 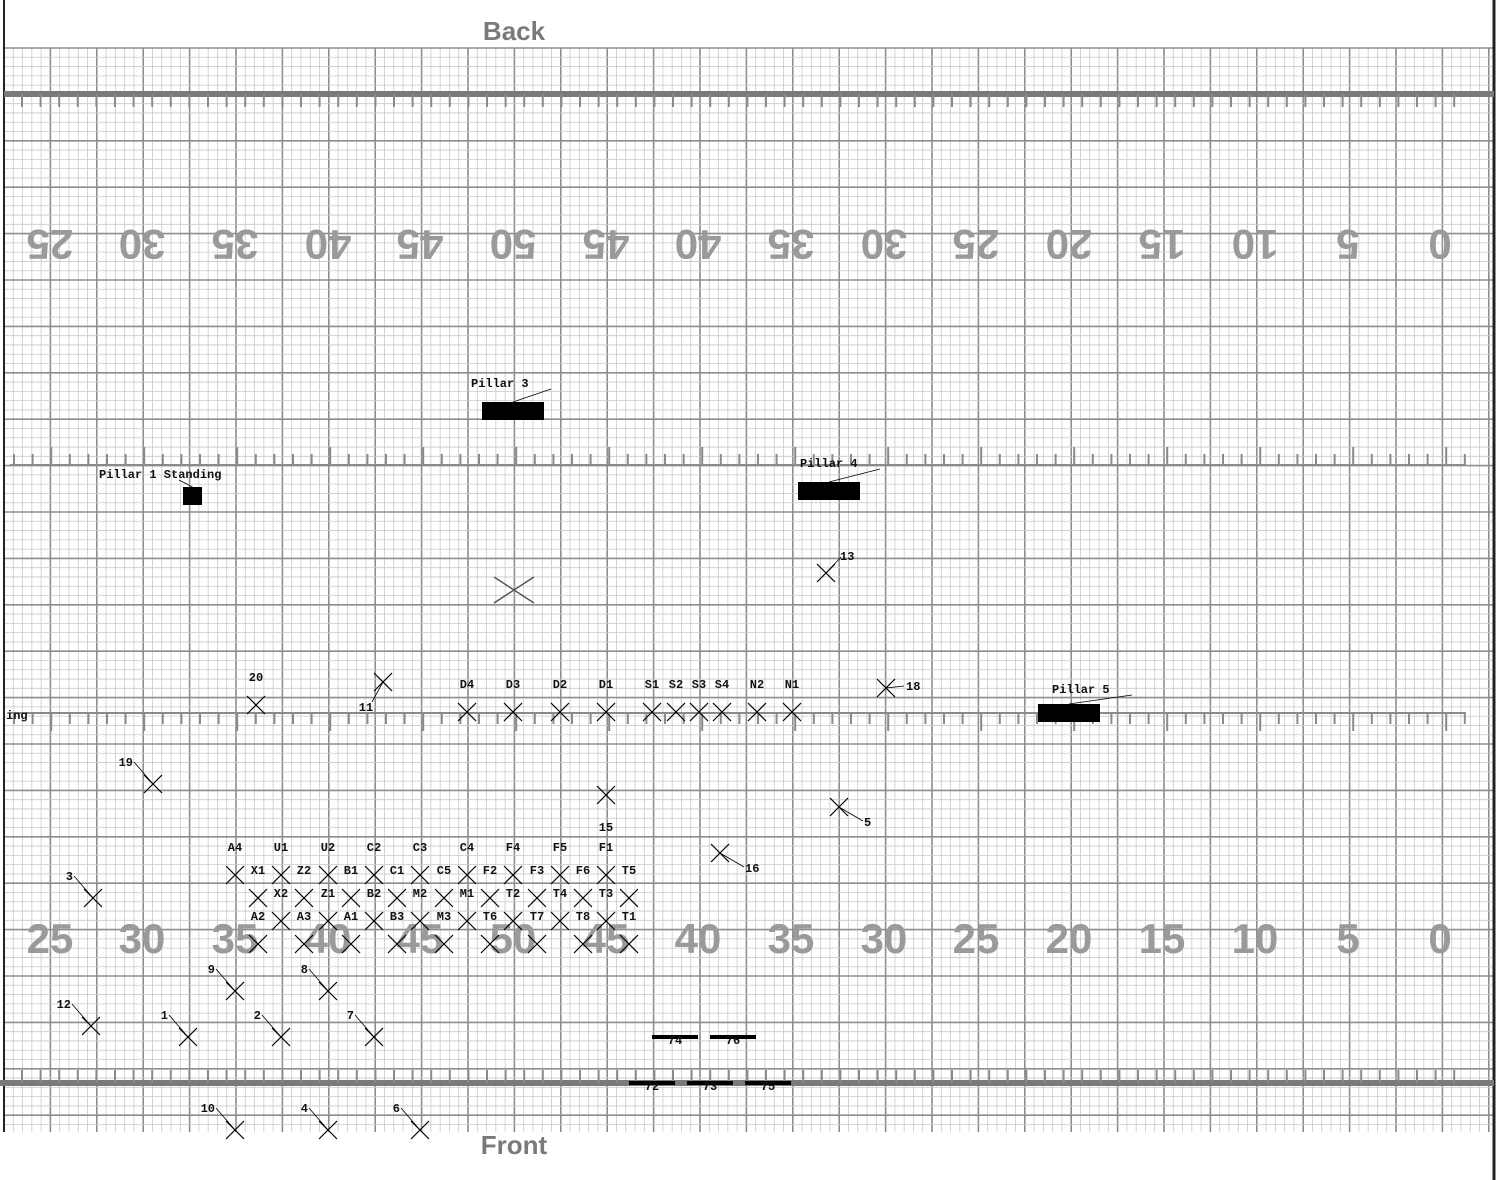 What do you see at coordinates (69, 877) in the screenshot?
I see `performer-label: 3` at bounding box center [69, 877].